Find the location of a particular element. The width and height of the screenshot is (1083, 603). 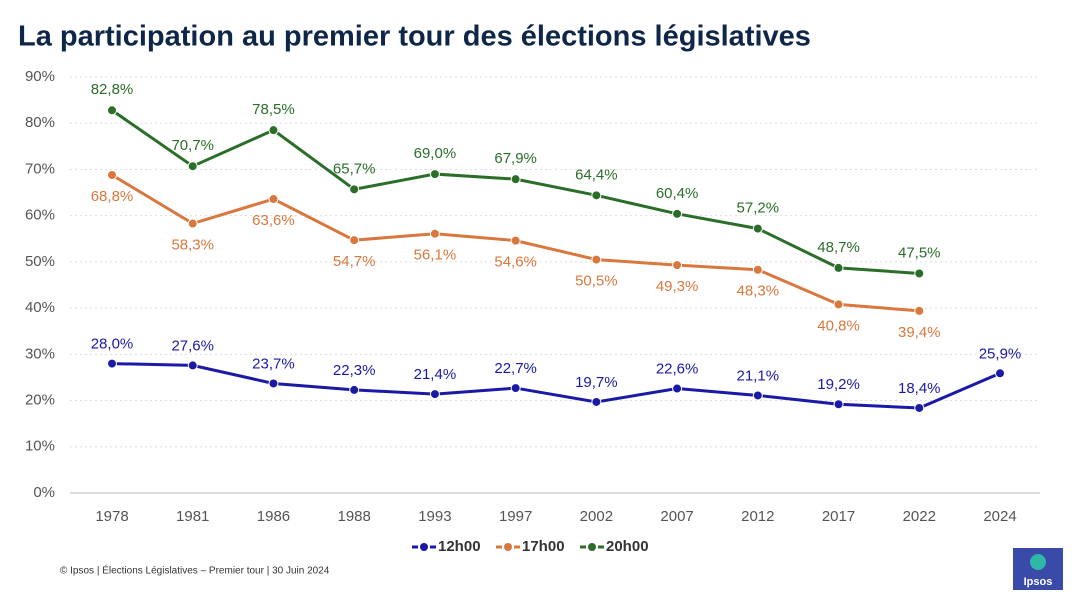

legend-label: 17h00 is located at coordinates (543, 546).